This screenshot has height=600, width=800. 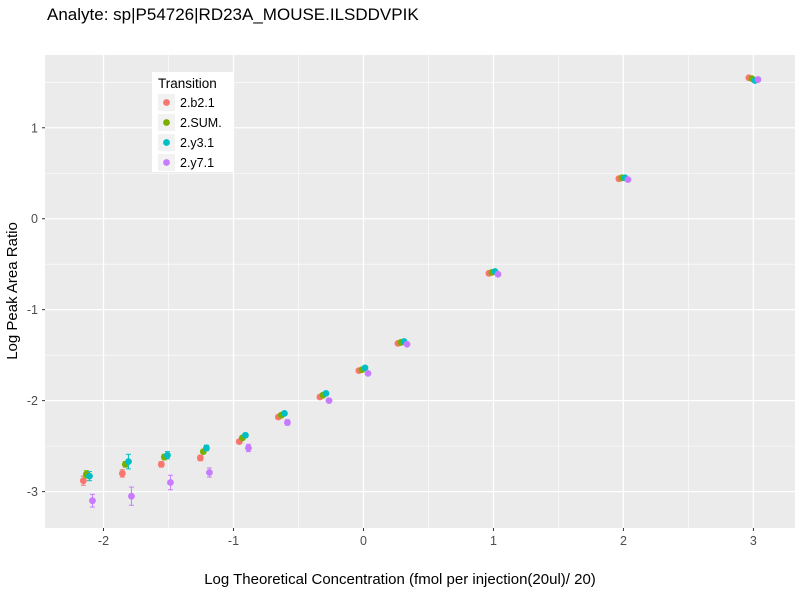 What do you see at coordinates (32, 310) in the screenshot?
I see `y-tick-label: -1` at bounding box center [32, 310].